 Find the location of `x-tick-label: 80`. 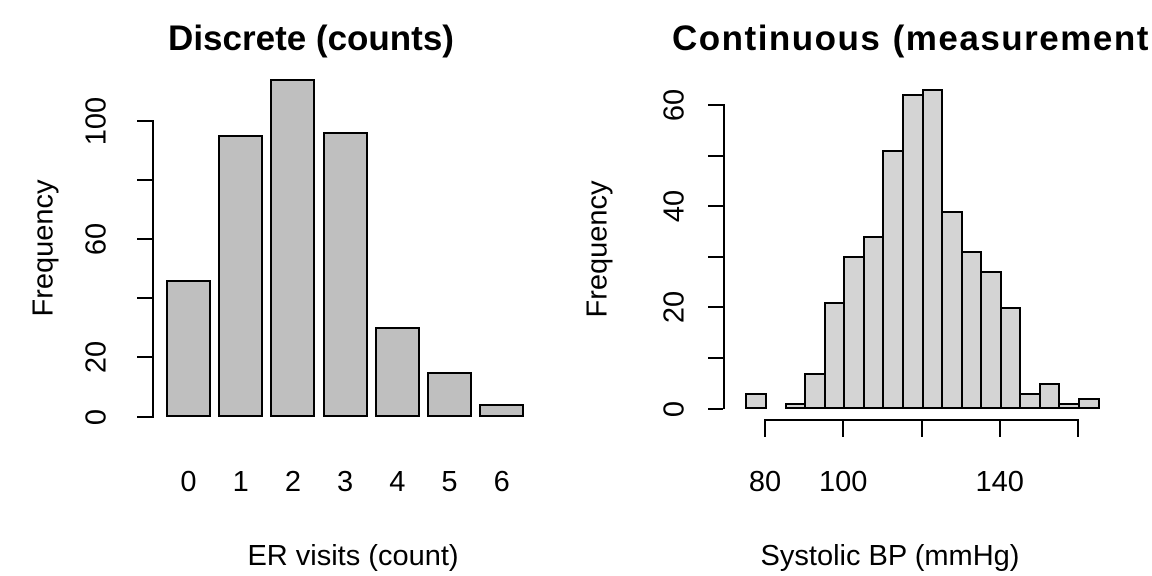

x-tick-label: 80 is located at coordinates (765, 482).